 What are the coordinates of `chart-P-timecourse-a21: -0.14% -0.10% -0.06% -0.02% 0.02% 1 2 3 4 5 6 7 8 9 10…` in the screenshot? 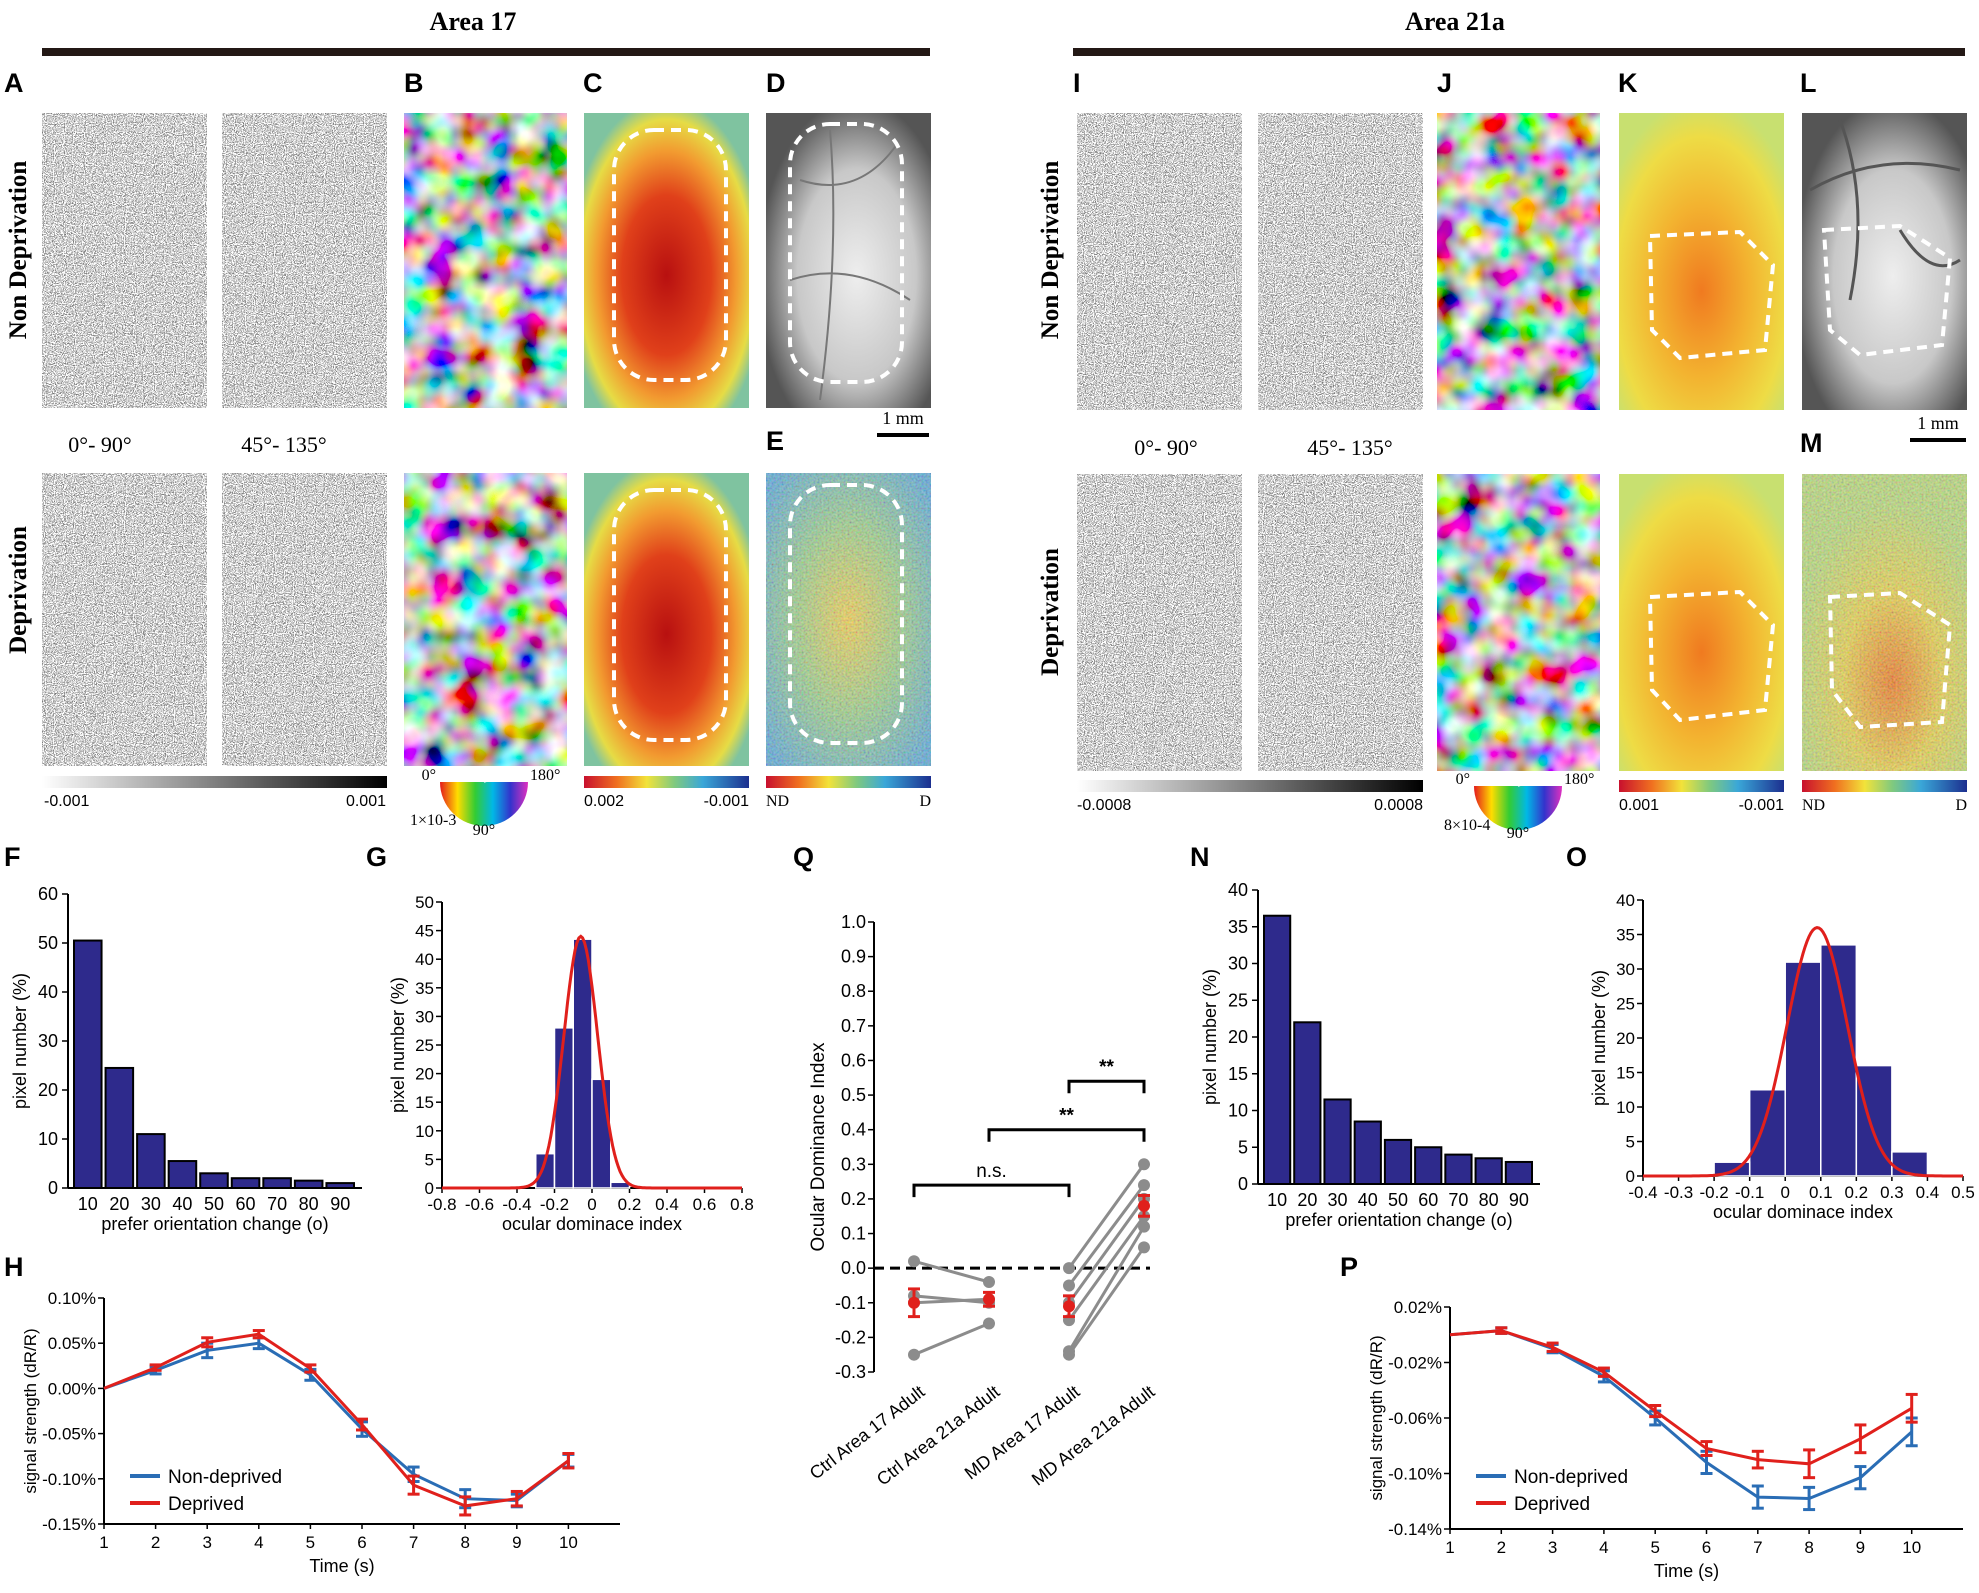 It's located at (1665, 1439).